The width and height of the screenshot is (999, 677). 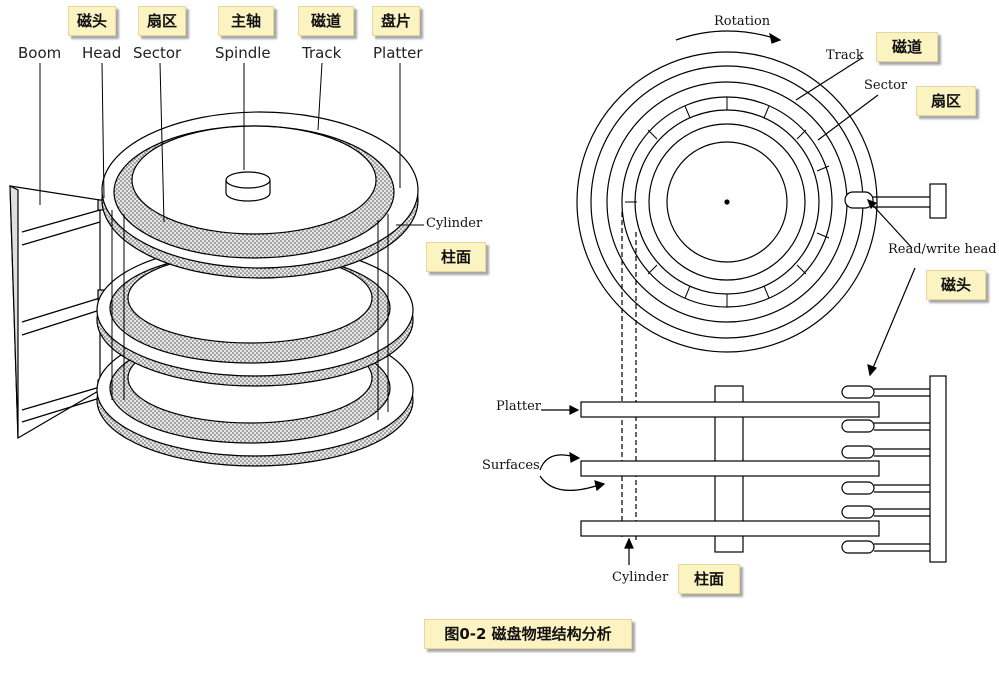 What do you see at coordinates (322, 53) in the screenshot?
I see `label-track: Track` at bounding box center [322, 53].